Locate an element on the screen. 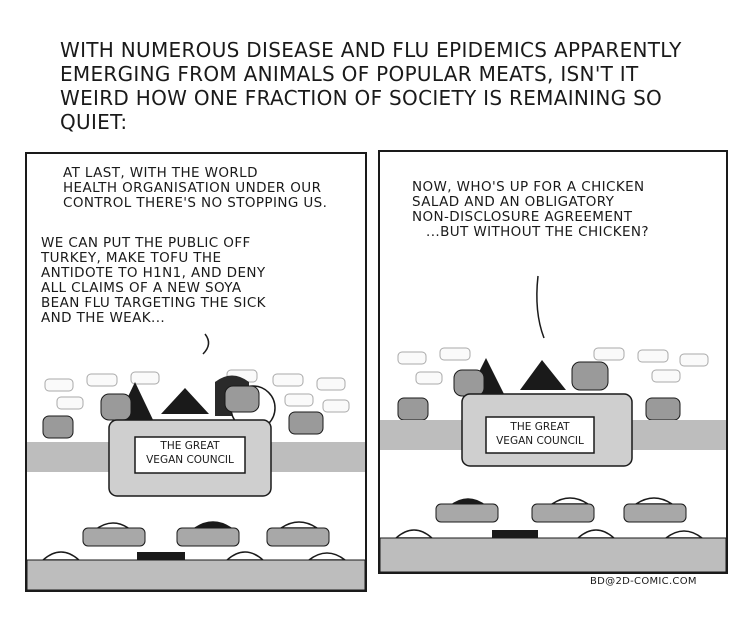 The image size is (750, 618). speech-line: control there's no stopping us. is located at coordinates (195, 203).